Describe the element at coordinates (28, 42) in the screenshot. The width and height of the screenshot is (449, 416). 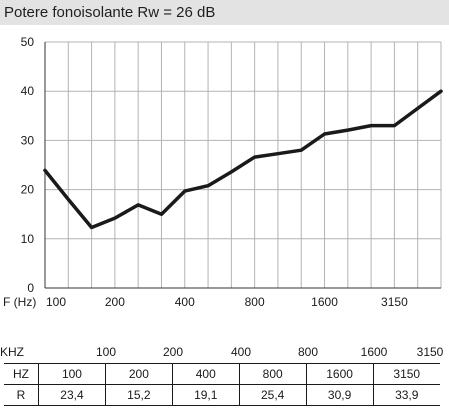
I see `y-tick-label: 50` at that location.